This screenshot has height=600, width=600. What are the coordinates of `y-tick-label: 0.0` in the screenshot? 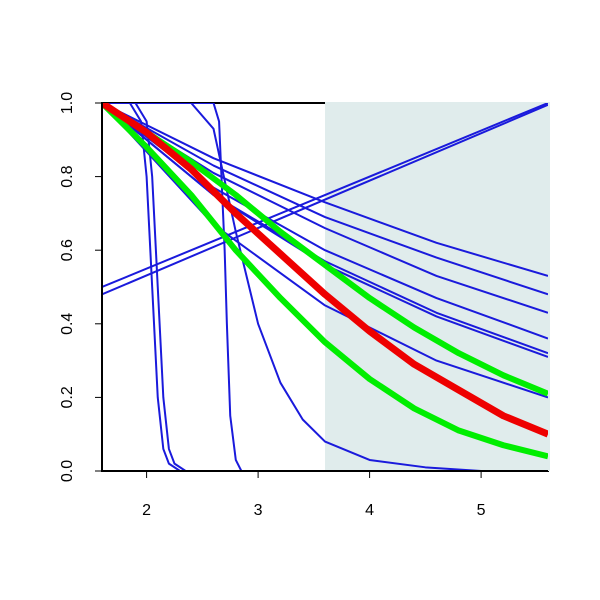 It's located at (67, 471).